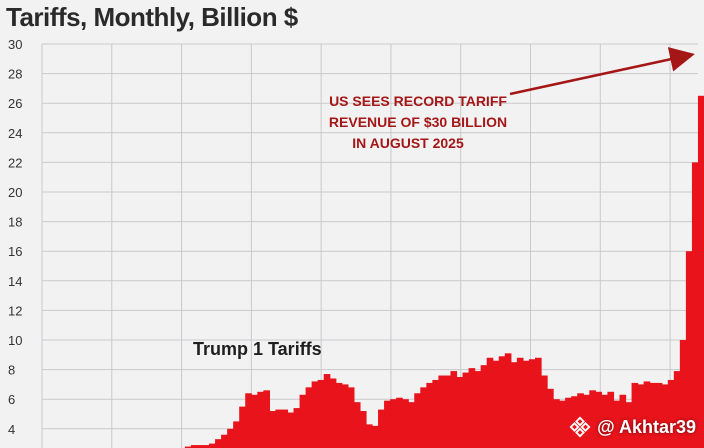  What do you see at coordinates (15, 281) in the screenshot?
I see `y-tick-label: 14` at bounding box center [15, 281].